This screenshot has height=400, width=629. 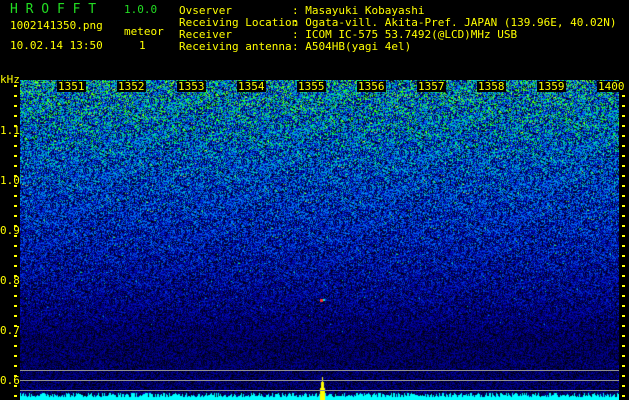 What do you see at coordinates (358, 10) in the screenshot?
I see `info-value: : Masayuki Kobayashi` at bounding box center [358, 10].